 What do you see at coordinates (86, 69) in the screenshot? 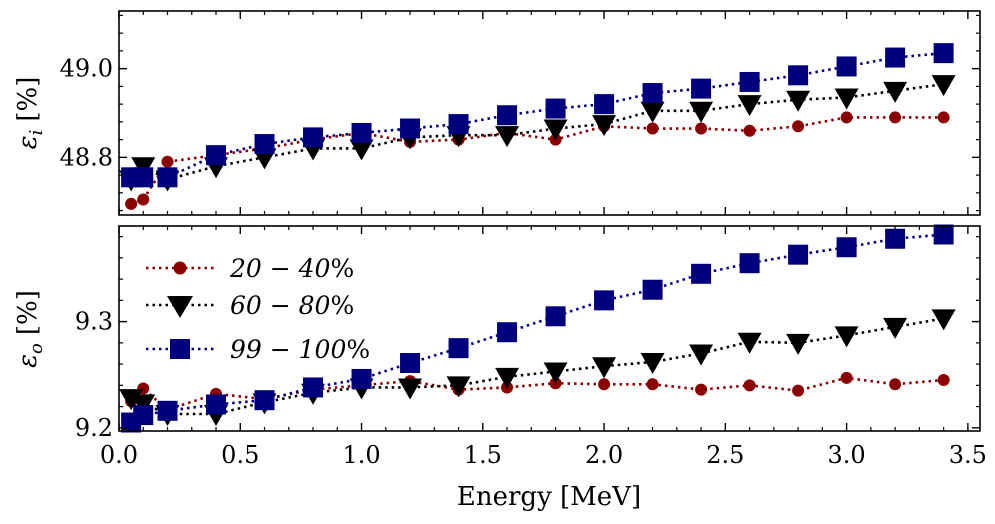
I see `y-tick-label: 49.0` at bounding box center [86, 69].